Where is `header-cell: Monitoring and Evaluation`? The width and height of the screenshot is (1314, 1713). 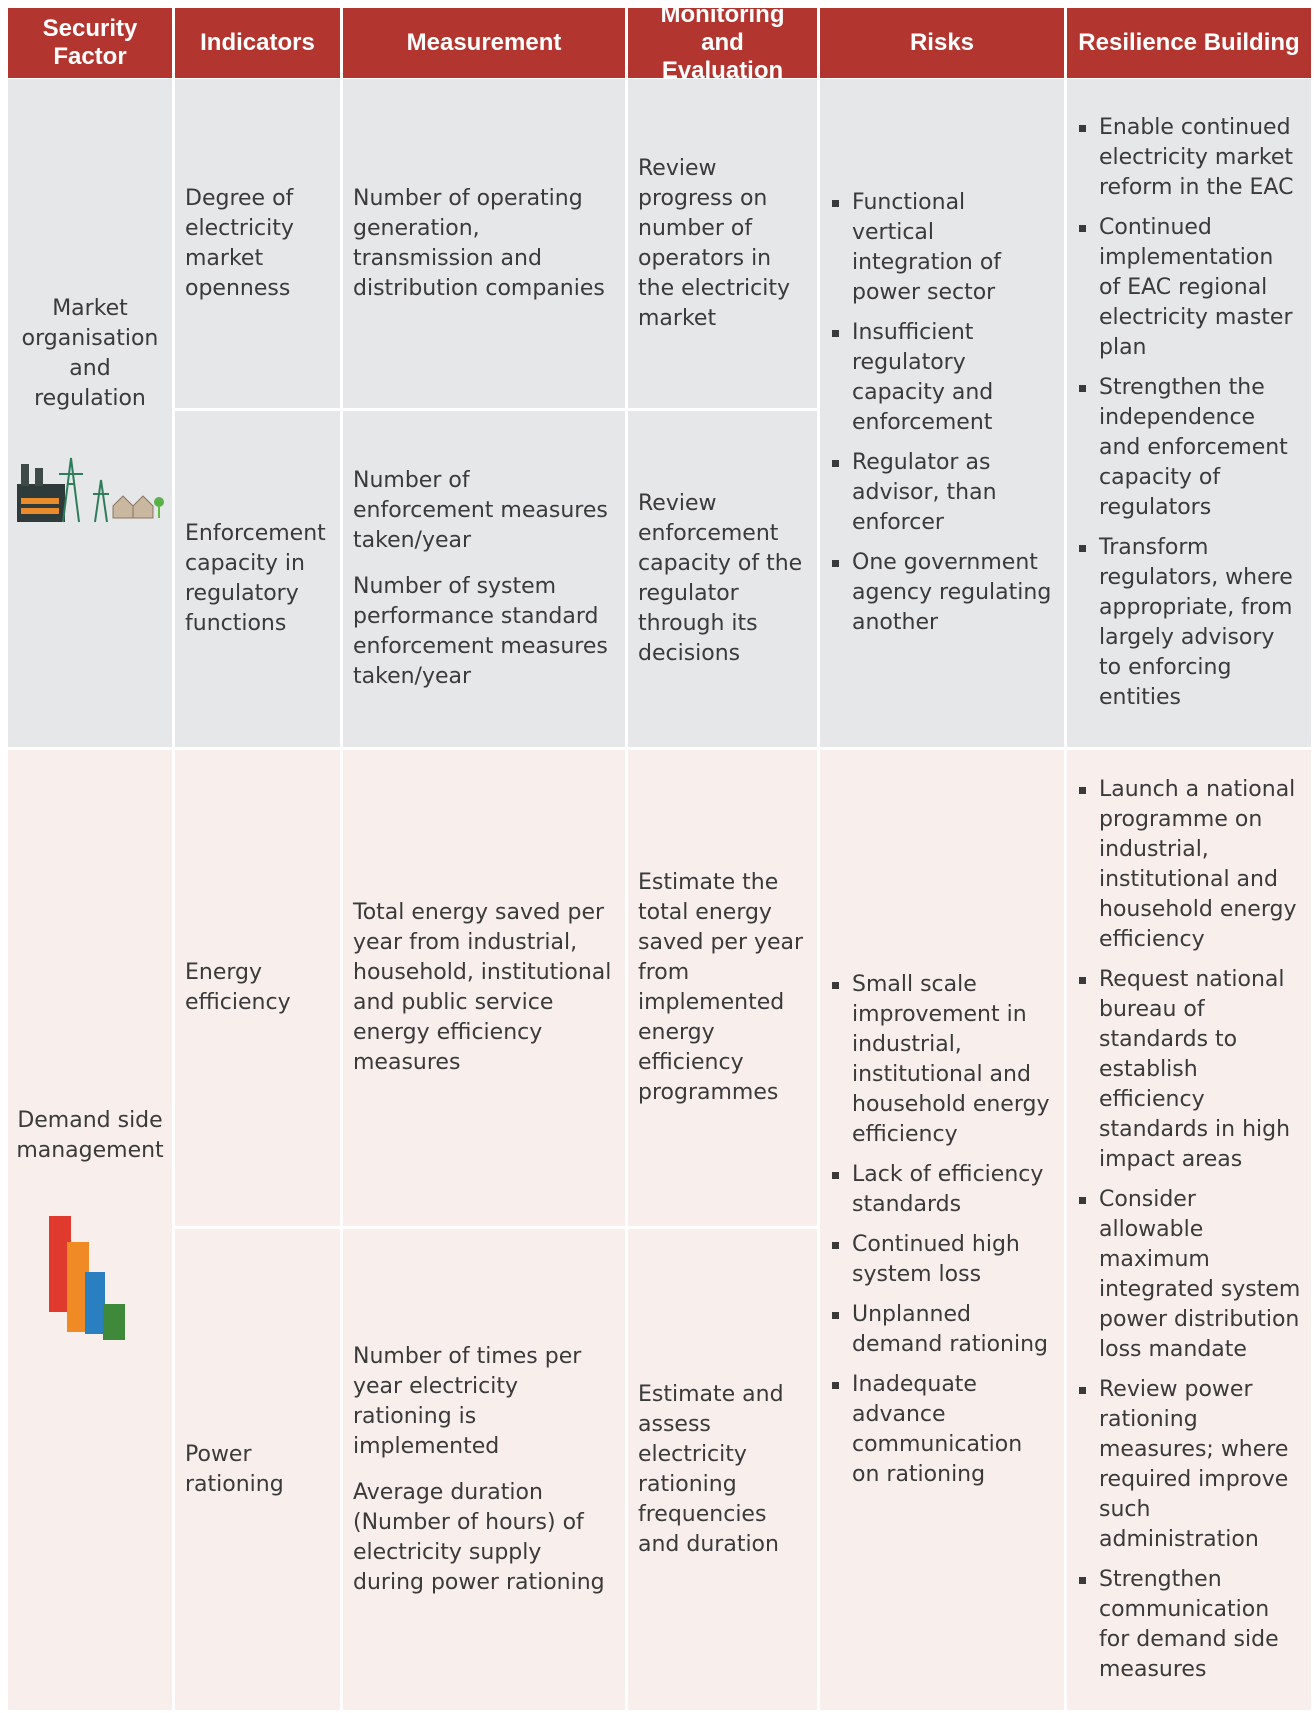
header-cell: Monitoring and Evaluation is located at coordinates (722, 42).